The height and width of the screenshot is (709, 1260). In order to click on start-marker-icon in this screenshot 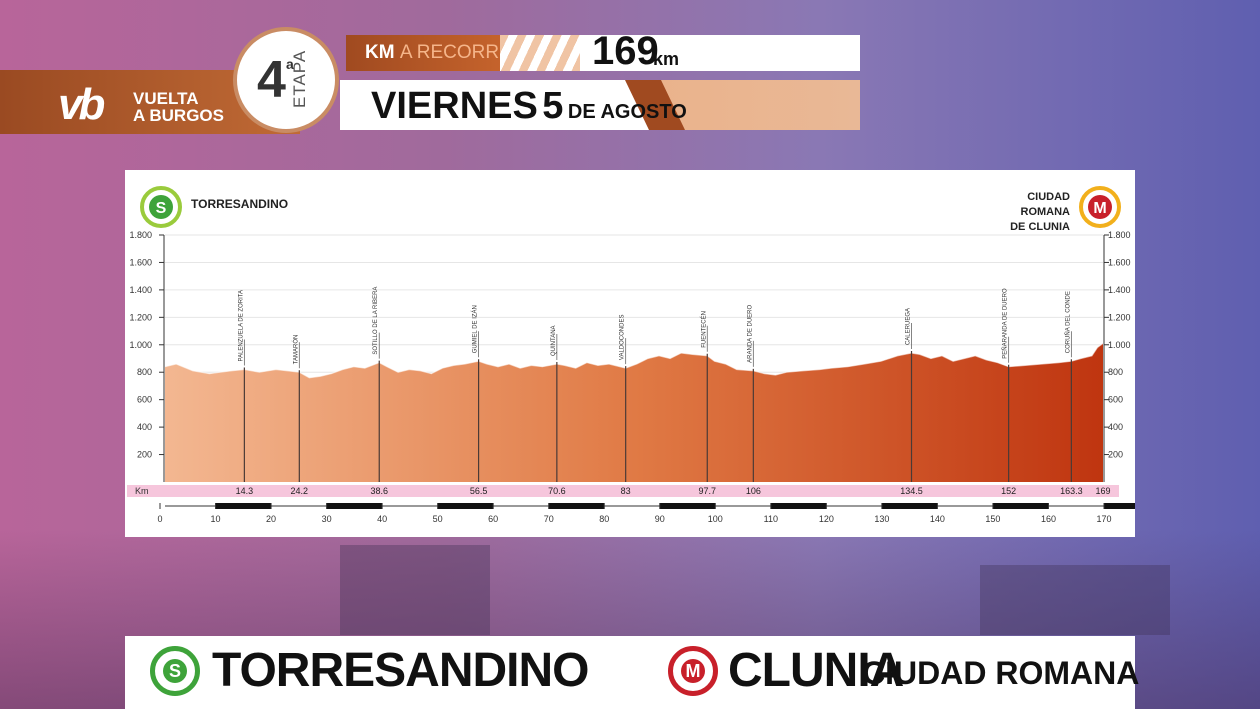, I will do `click(161, 207)`.